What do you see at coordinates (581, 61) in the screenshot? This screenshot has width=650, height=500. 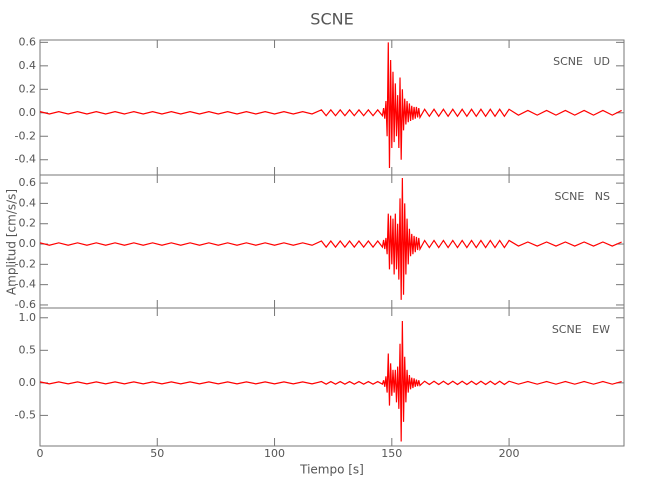 I see `panel-label: SCNE UD` at bounding box center [581, 61].